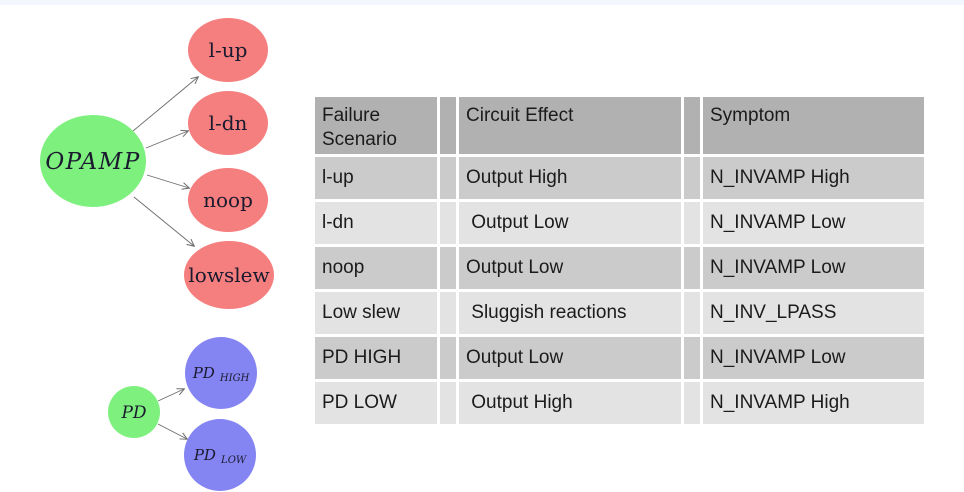  I want to click on node-ldn-shape, so click(228, 123).